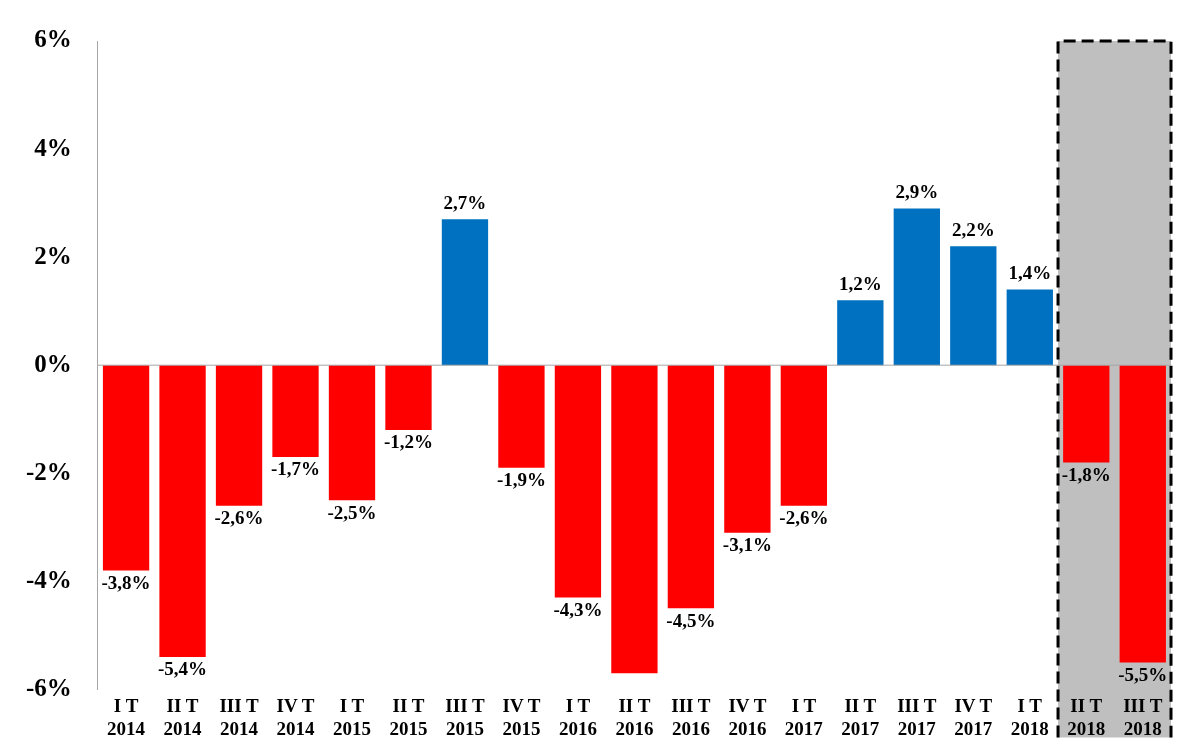 Image resolution: width=1183 pixels, height=755 pixels. Describe the element at coordinates (1086, 716) in the screenshot. I see `x-tick-label: II T 2018` at that location.